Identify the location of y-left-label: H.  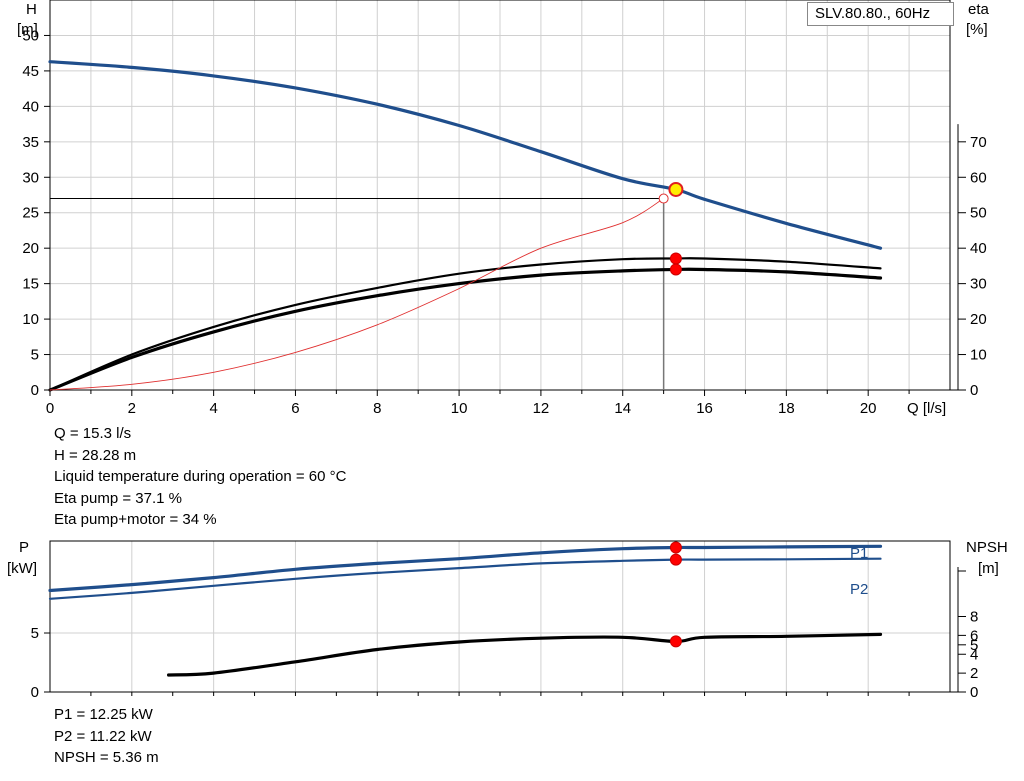
(31, 9).